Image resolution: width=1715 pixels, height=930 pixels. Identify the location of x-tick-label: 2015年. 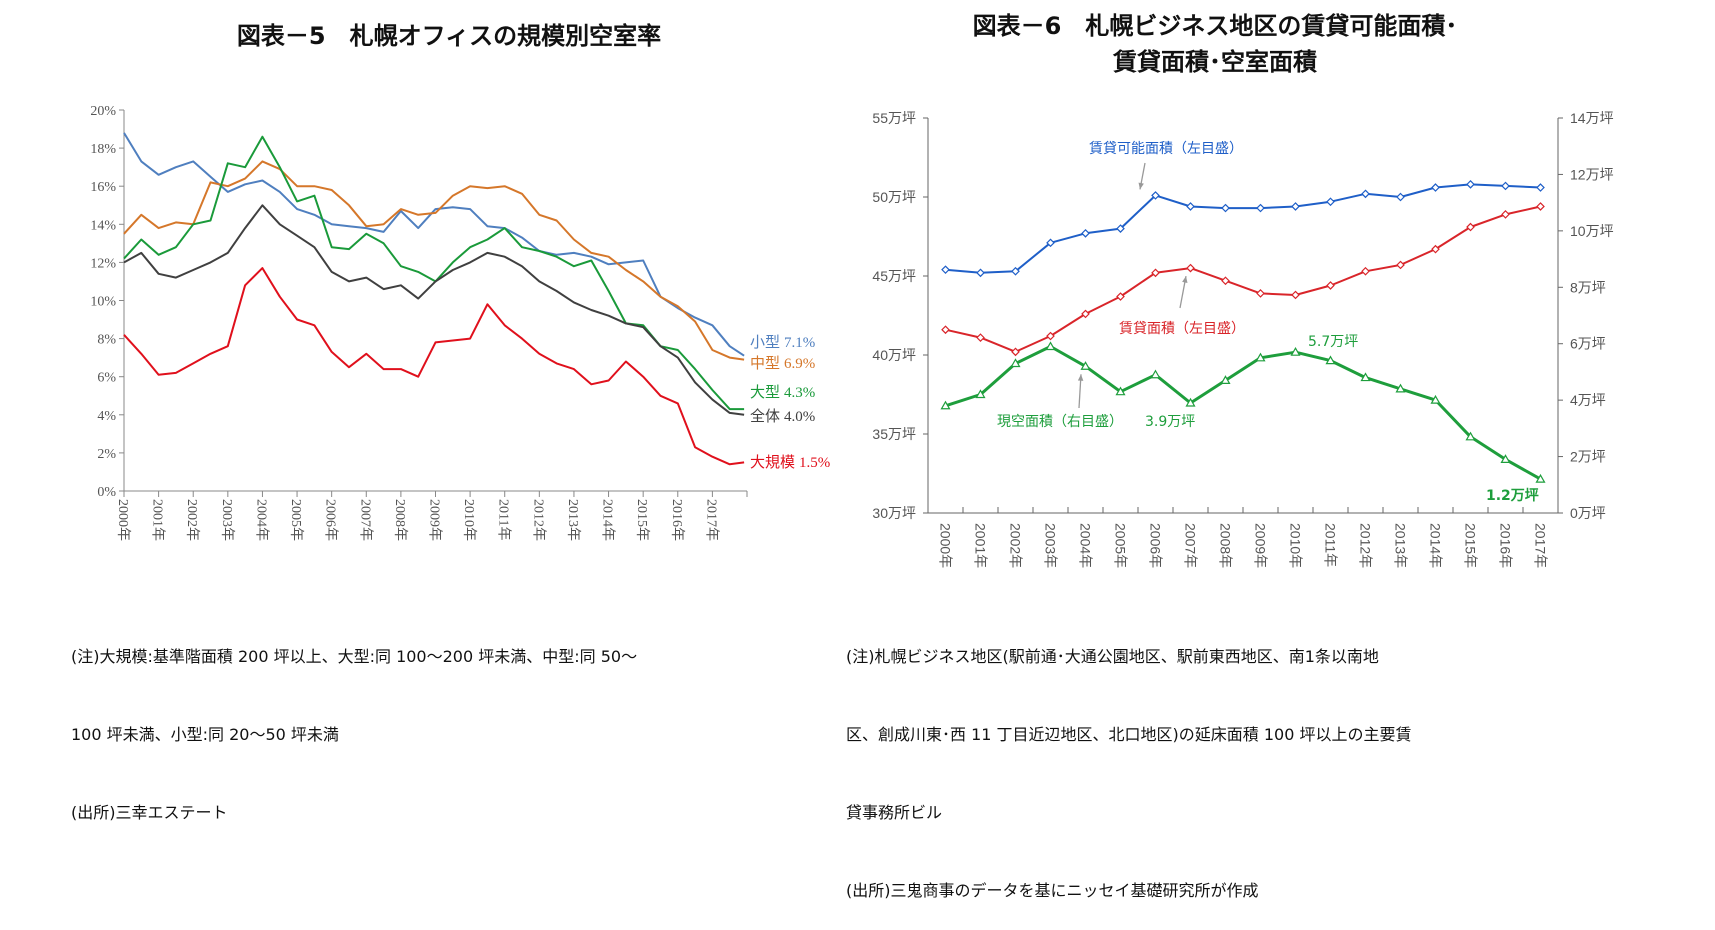
(1471, 545).